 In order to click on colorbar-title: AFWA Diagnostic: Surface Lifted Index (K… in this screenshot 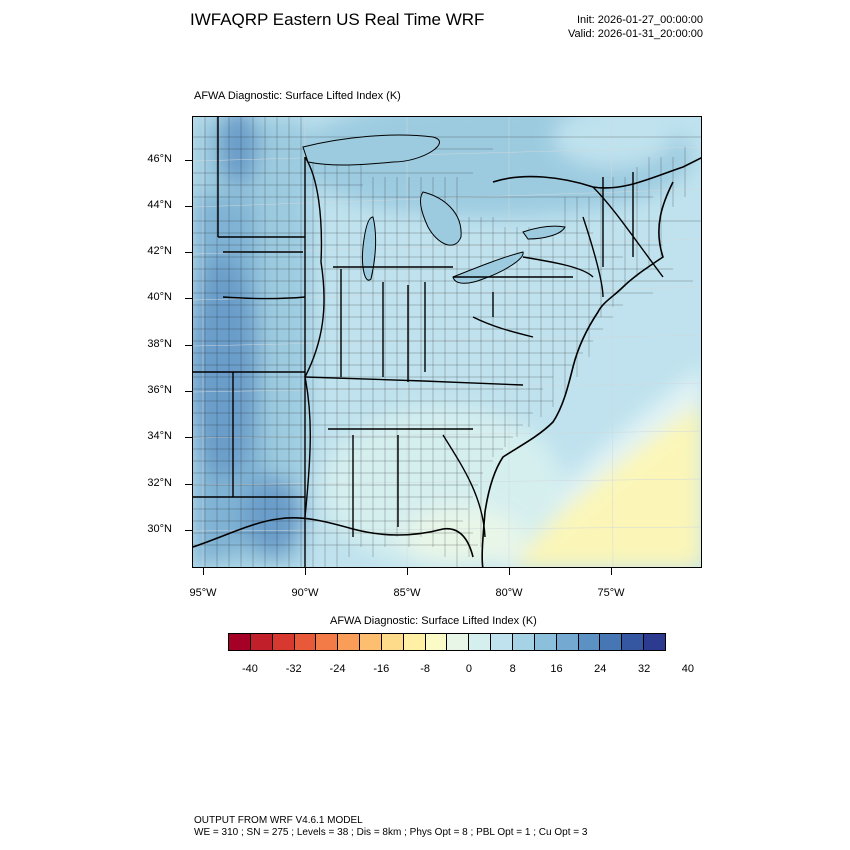, I will do `click(433, 621)`.